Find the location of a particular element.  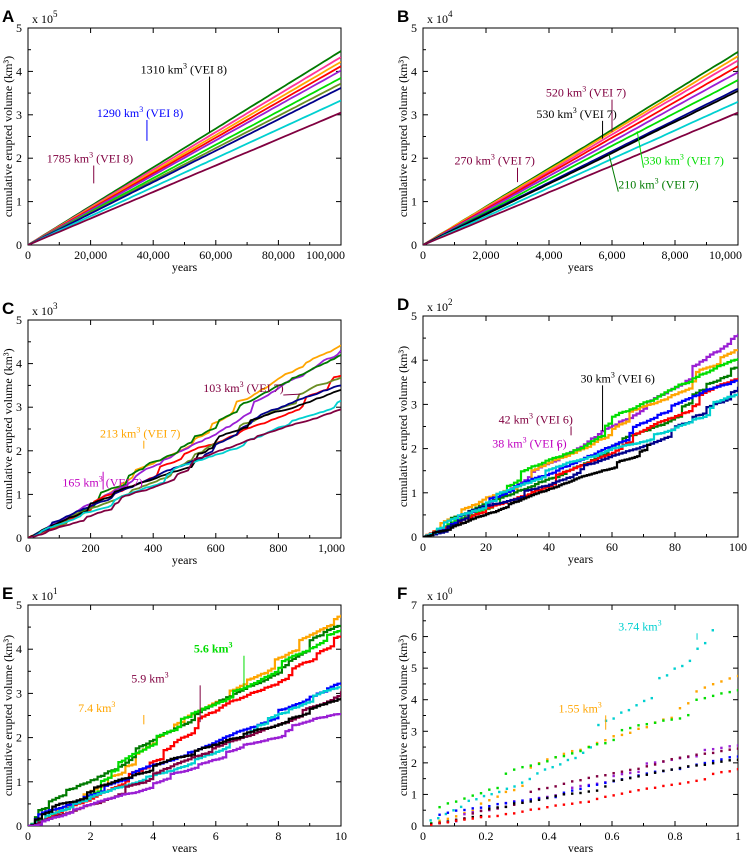

annotation-vei: (VEI 6) is located at coordinates (553, 419).